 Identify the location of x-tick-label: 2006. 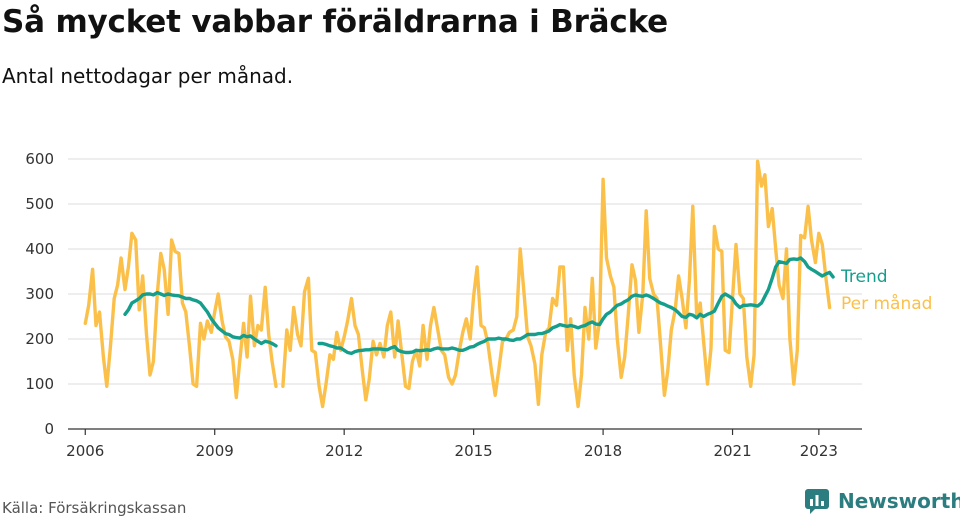
(85, 451).